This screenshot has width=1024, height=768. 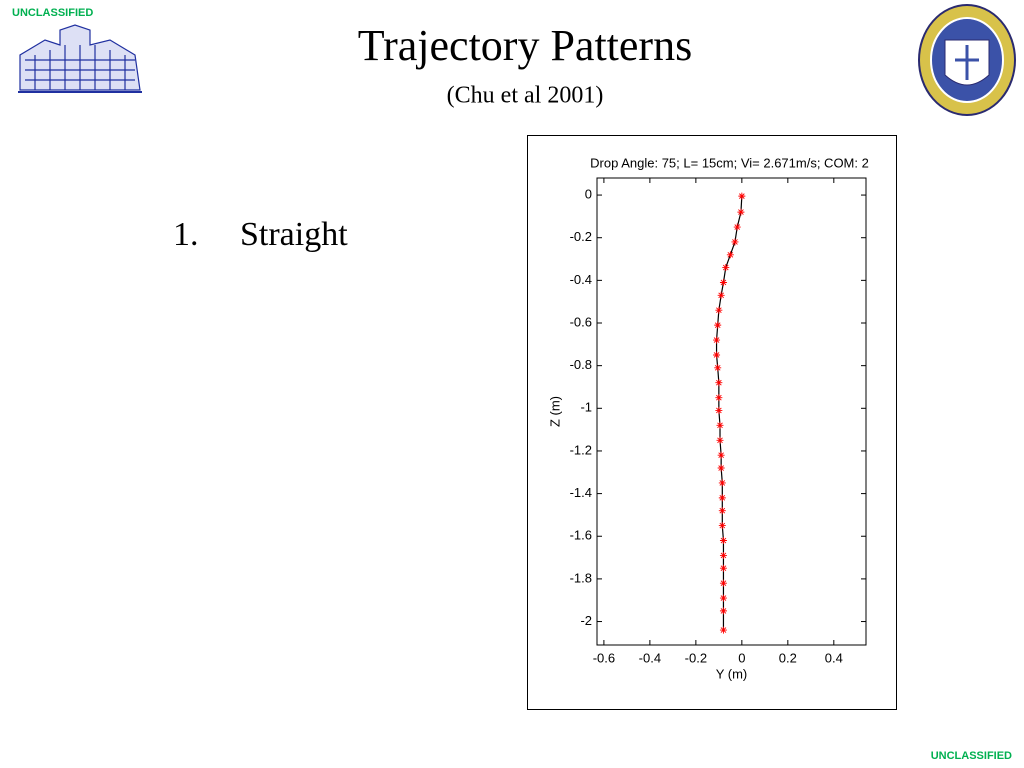 What do you see at coordinates (525, 45) in the screenshot?
I see `slide-title: Trajectory Patterns` at bounding box center [525, 45].